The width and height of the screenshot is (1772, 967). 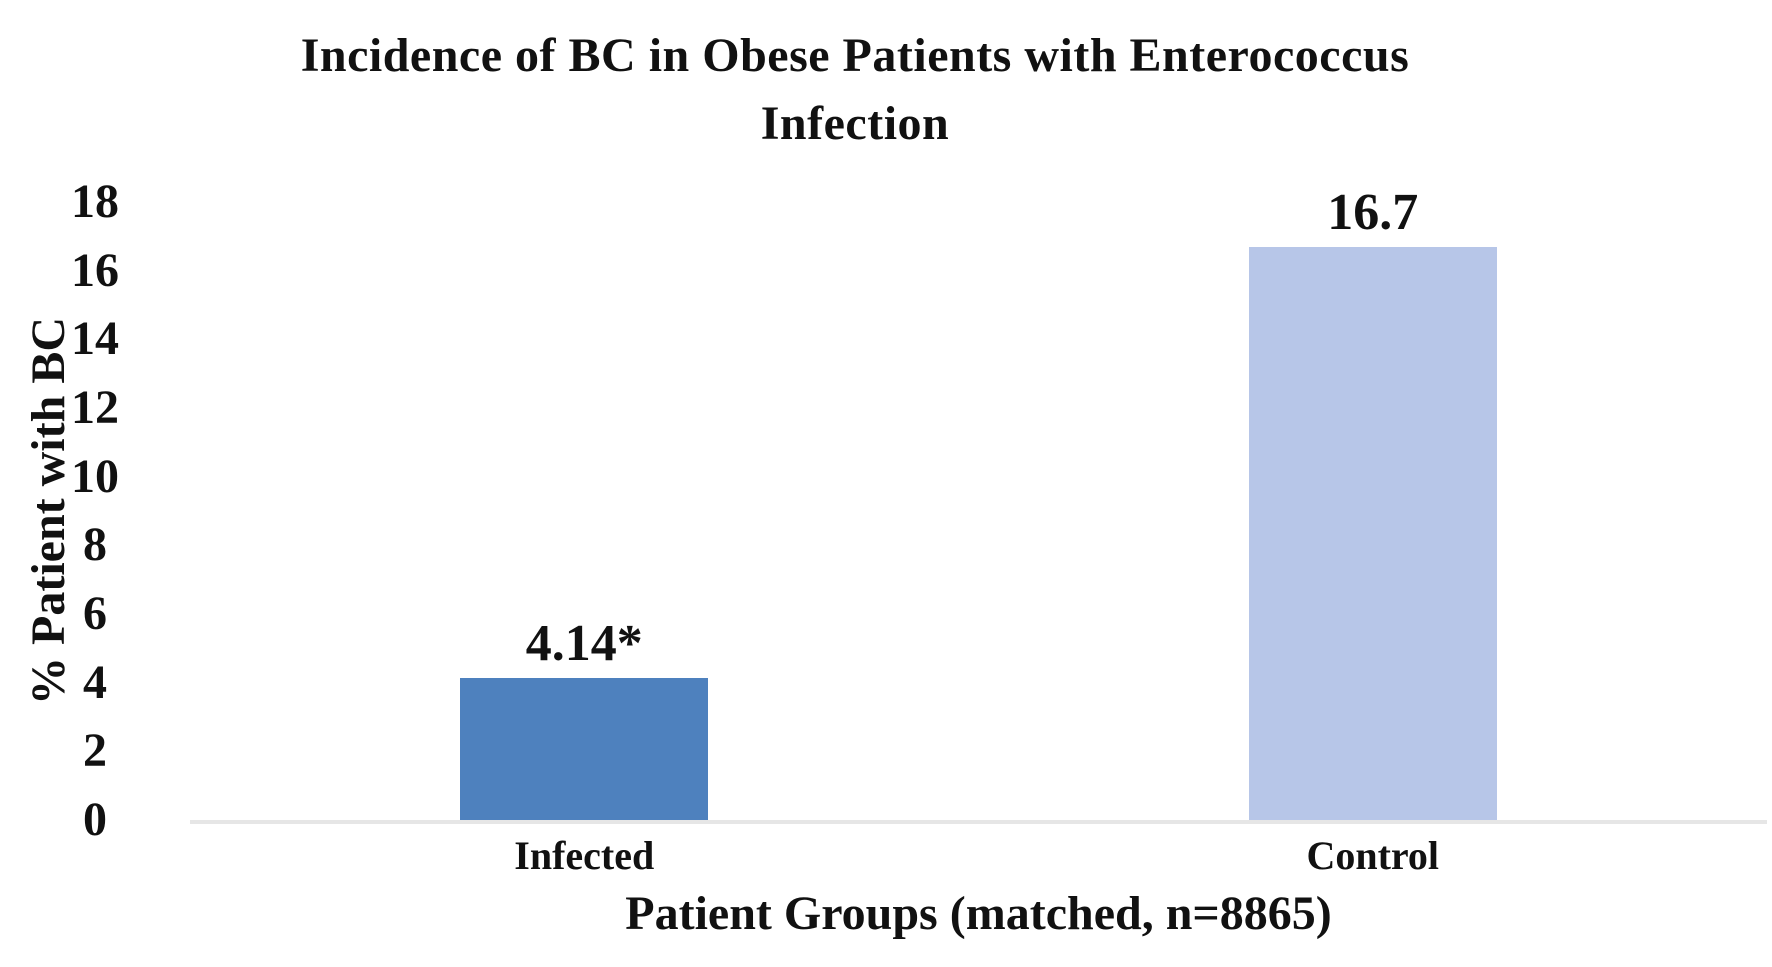 What do you see at coordinates (95, 270) in the screenshot?
I see `y-tick-label-16: 16` at bounding box center [95, 270].